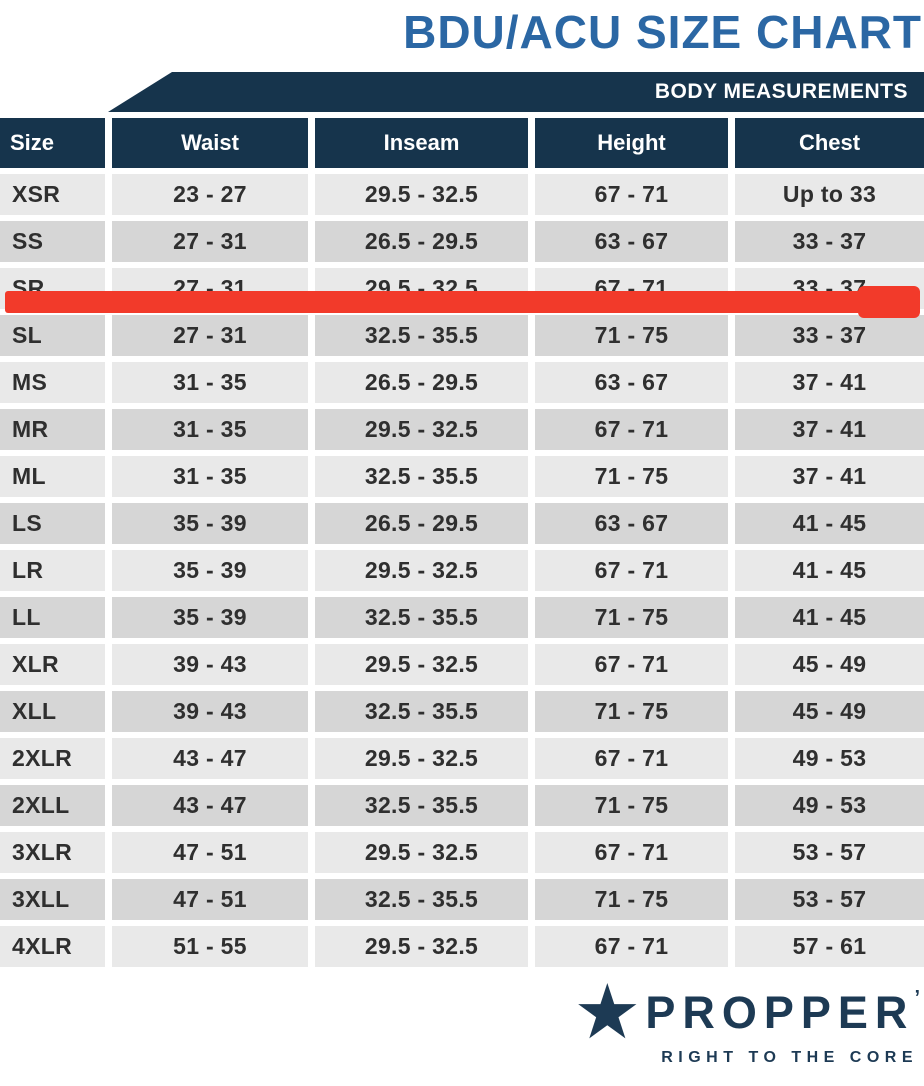 This screenshot has width=924, height=1086. Describe the element at coordinates (829, 946) in the screenshot. I see `table-cell: 57 - 61` at that location.